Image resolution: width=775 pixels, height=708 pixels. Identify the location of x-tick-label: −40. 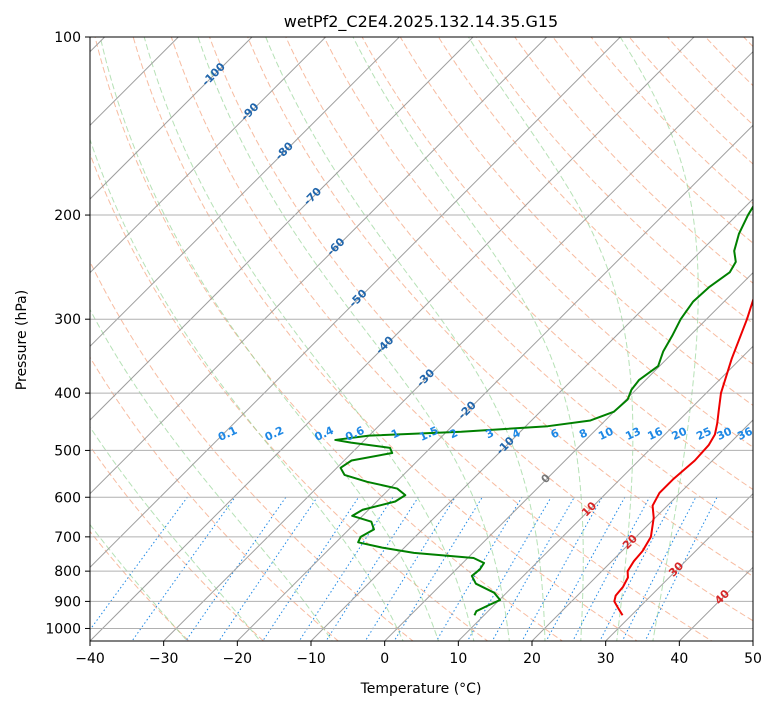
(90, 659).